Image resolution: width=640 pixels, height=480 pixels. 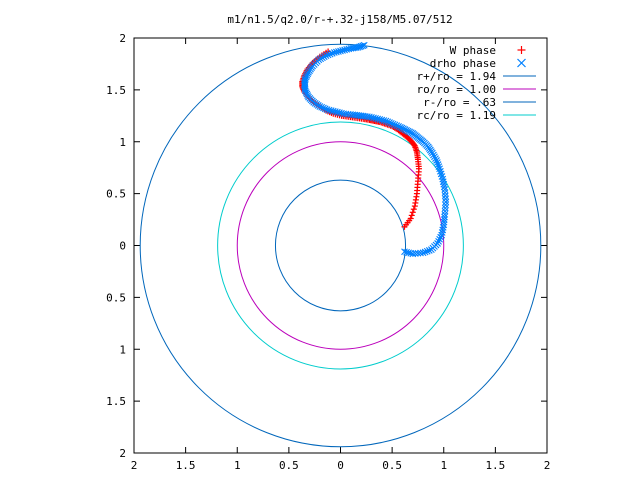 What do you see at coordinates (122, 246) in the screenshot?
I see `y-tick-label: 0` at bounding box center [122, 246].